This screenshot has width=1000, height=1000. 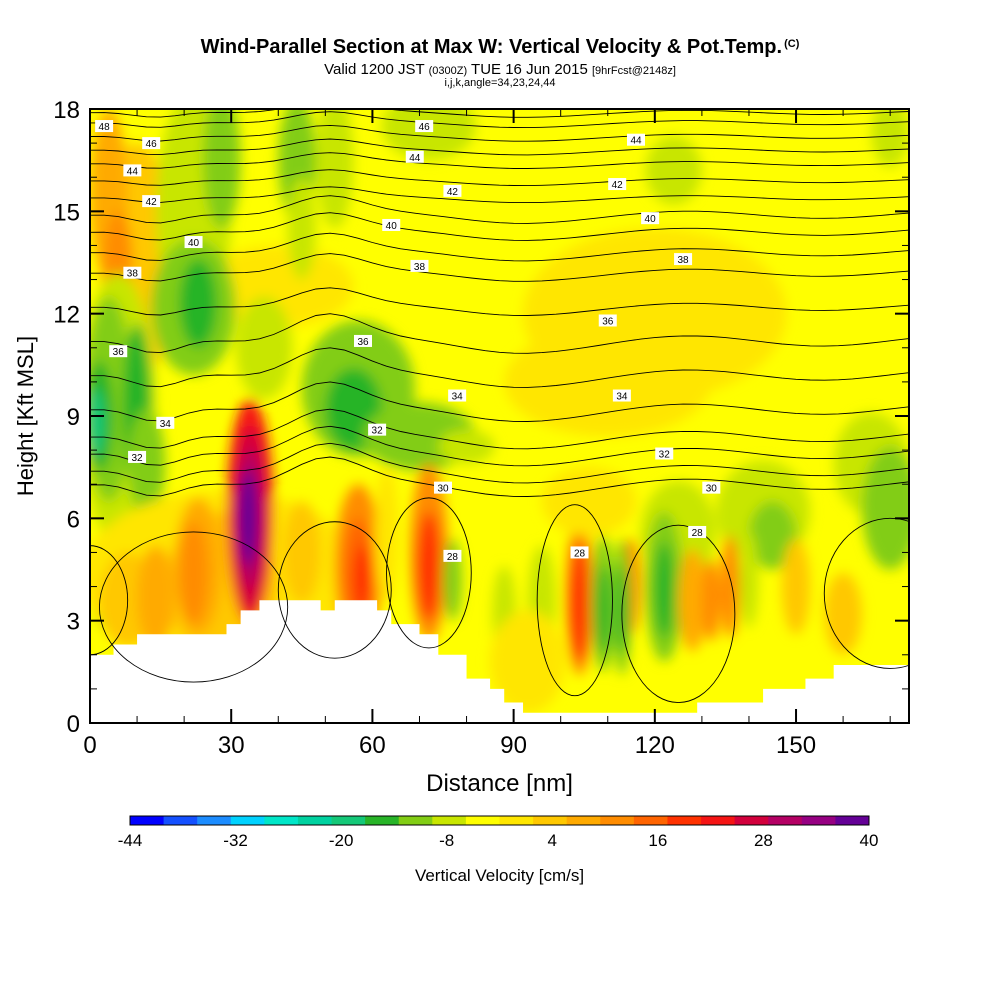 I want to click on contour-label: 30, so click(x=443, y=489).